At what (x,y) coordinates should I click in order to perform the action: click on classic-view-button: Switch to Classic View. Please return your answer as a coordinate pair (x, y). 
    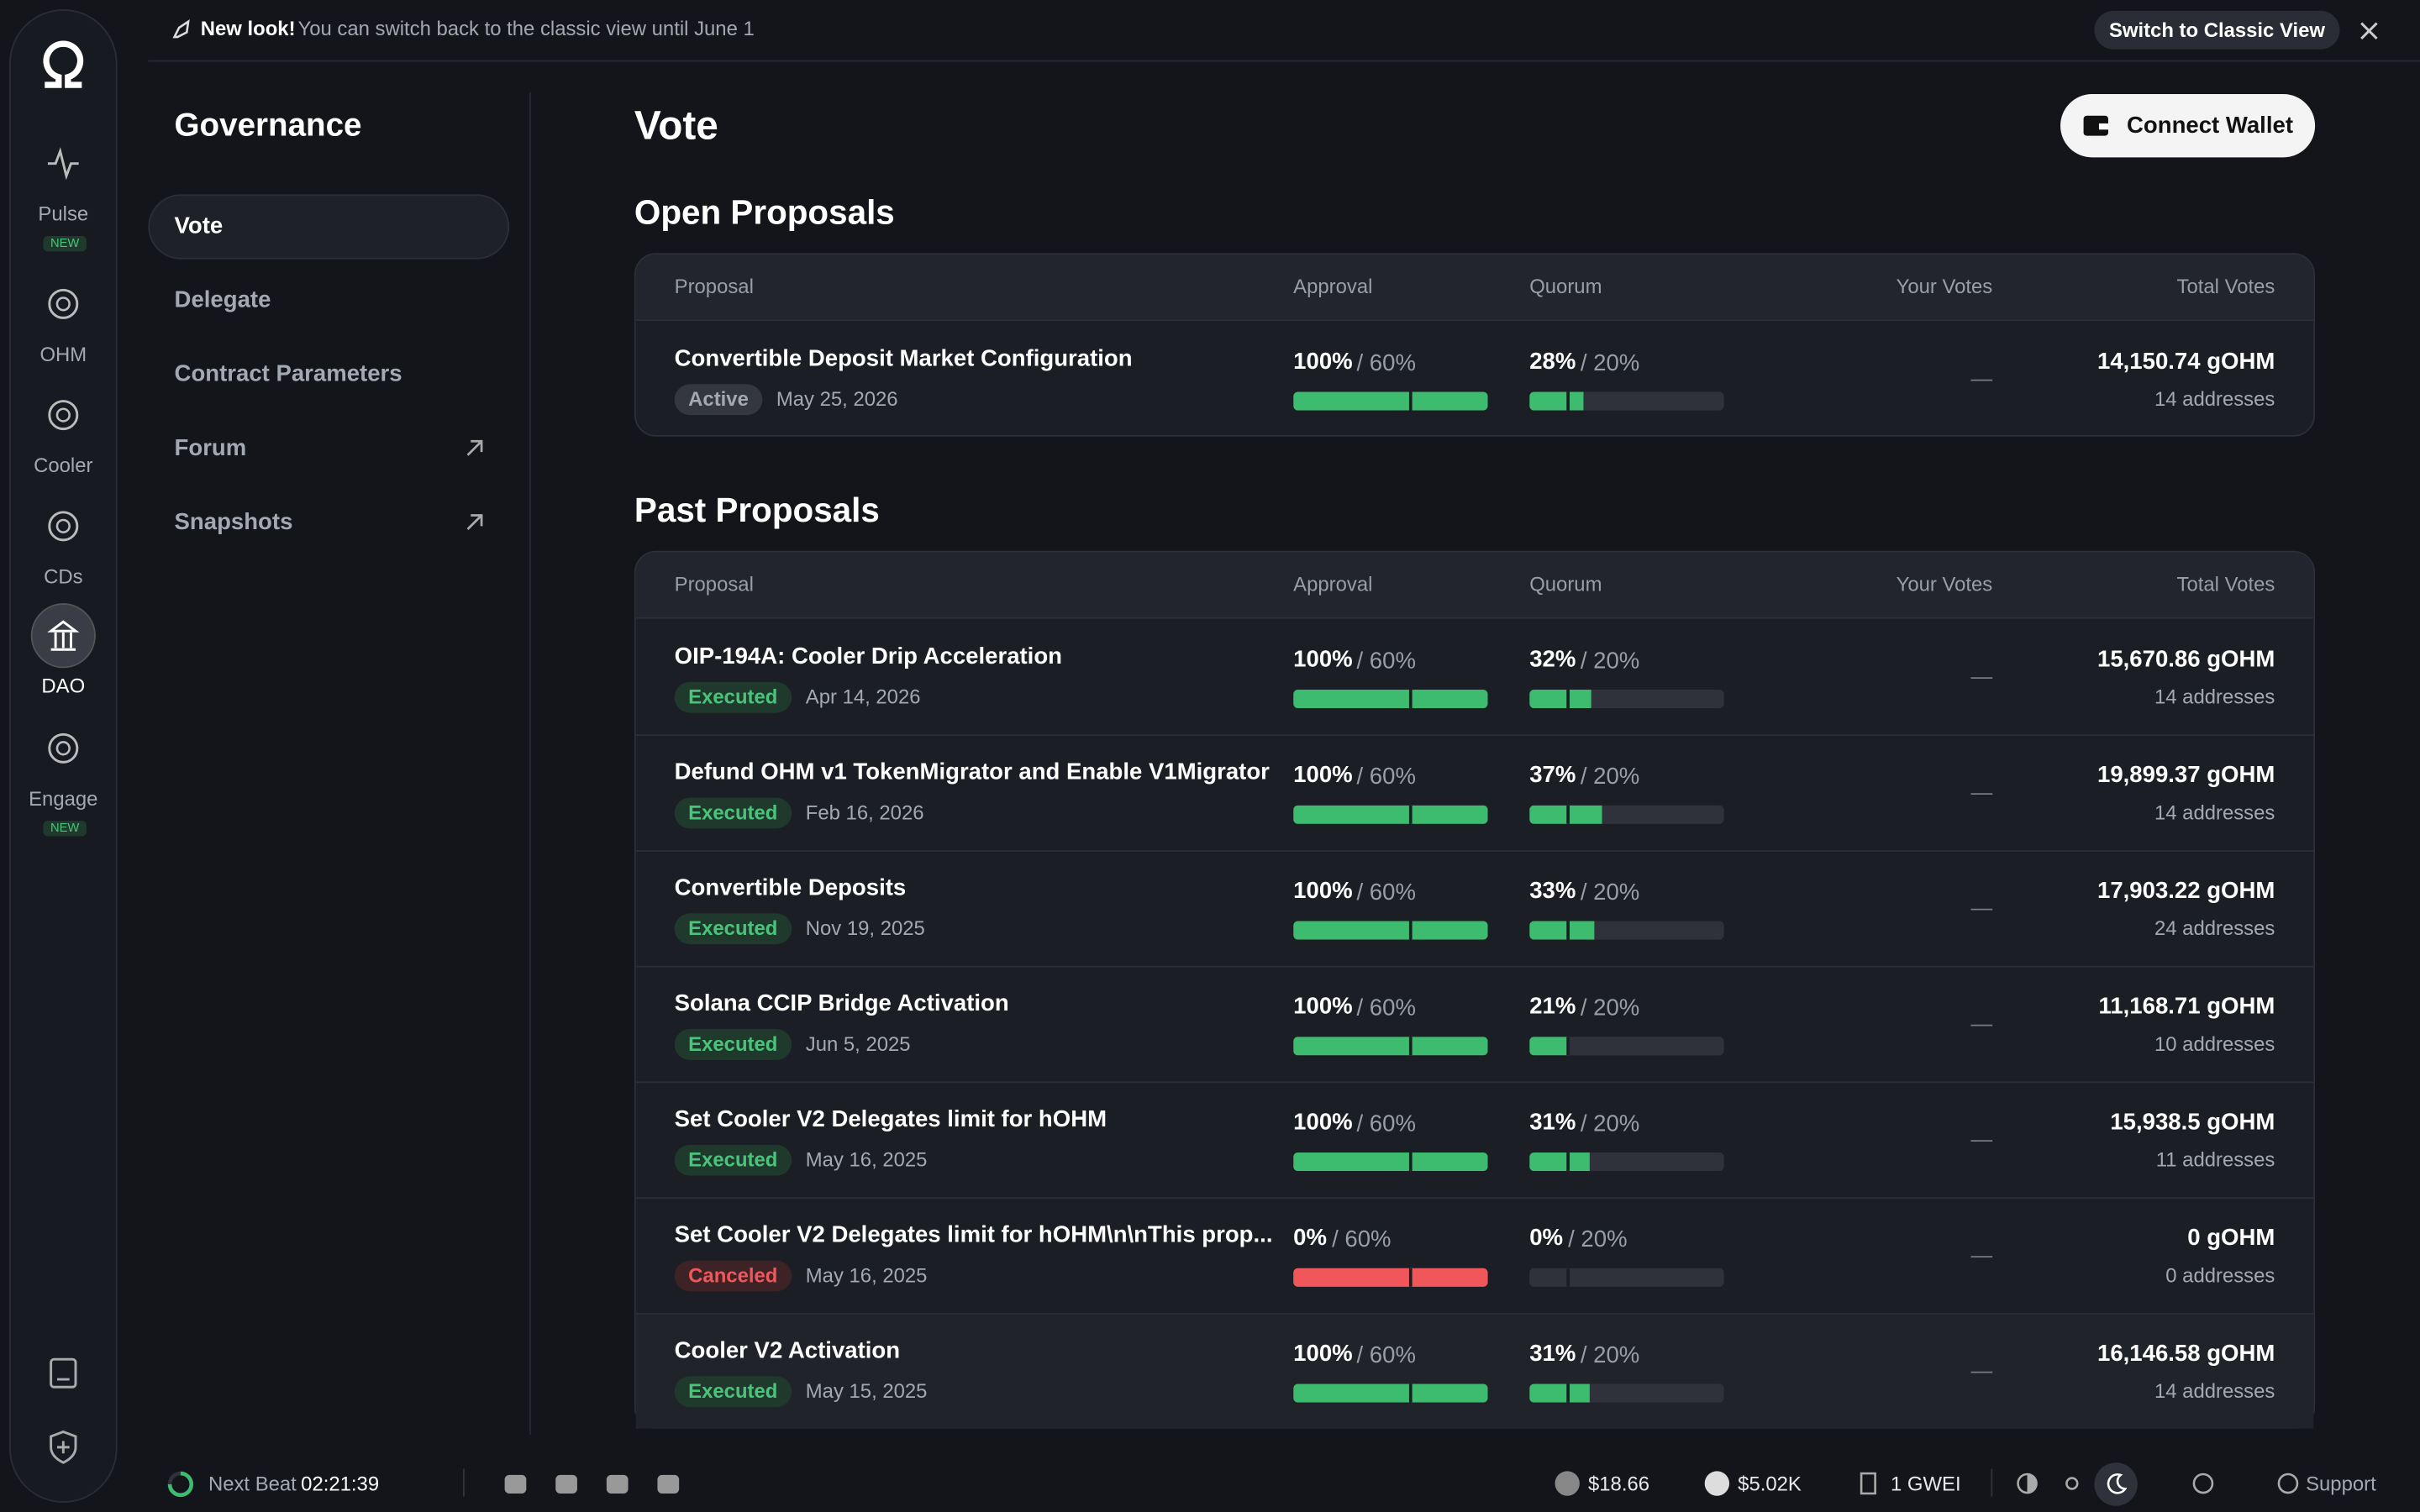
    Looking at the image, I should click on (2217, 30).